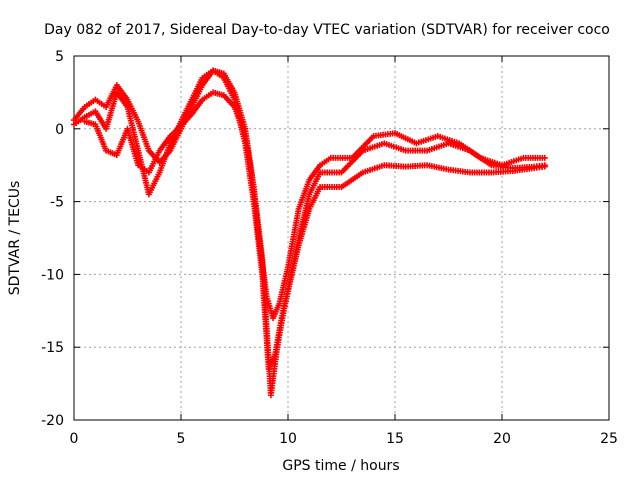 This screenshot has height=480, width=640. Describe the element at coordinates (74, 439) in the screenshot. I see `x-tick-label: 0` at that location.